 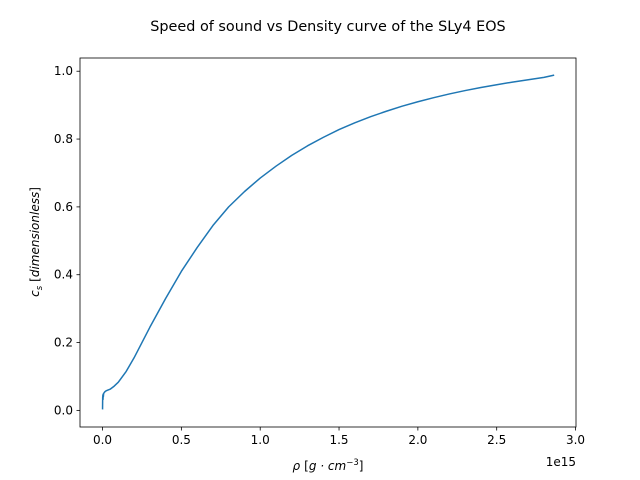 What do you see at coordinates (63, 343) in the screenshot?
I see `y-tick-label: 0.2` at bounding box center [63, 343].